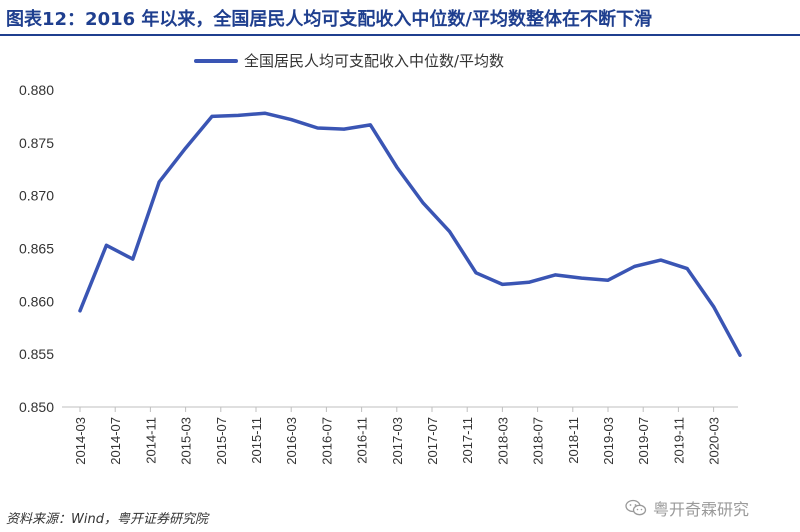 This screenshot has width=800, height=532. I want to click on legend-label: 全国居民人均可支配收入中位数/平均数, so click(374, 61).